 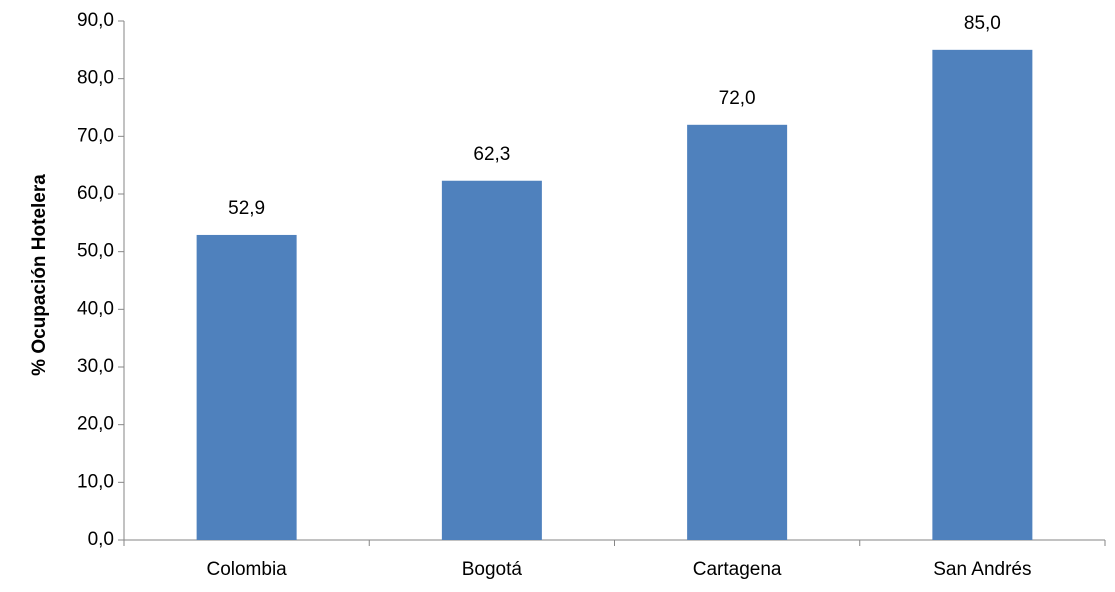 What do you see at coordinates (95, 366) in the screenshot?
I see `y-tick-label: 30,0` at bounding box center [95, 366].